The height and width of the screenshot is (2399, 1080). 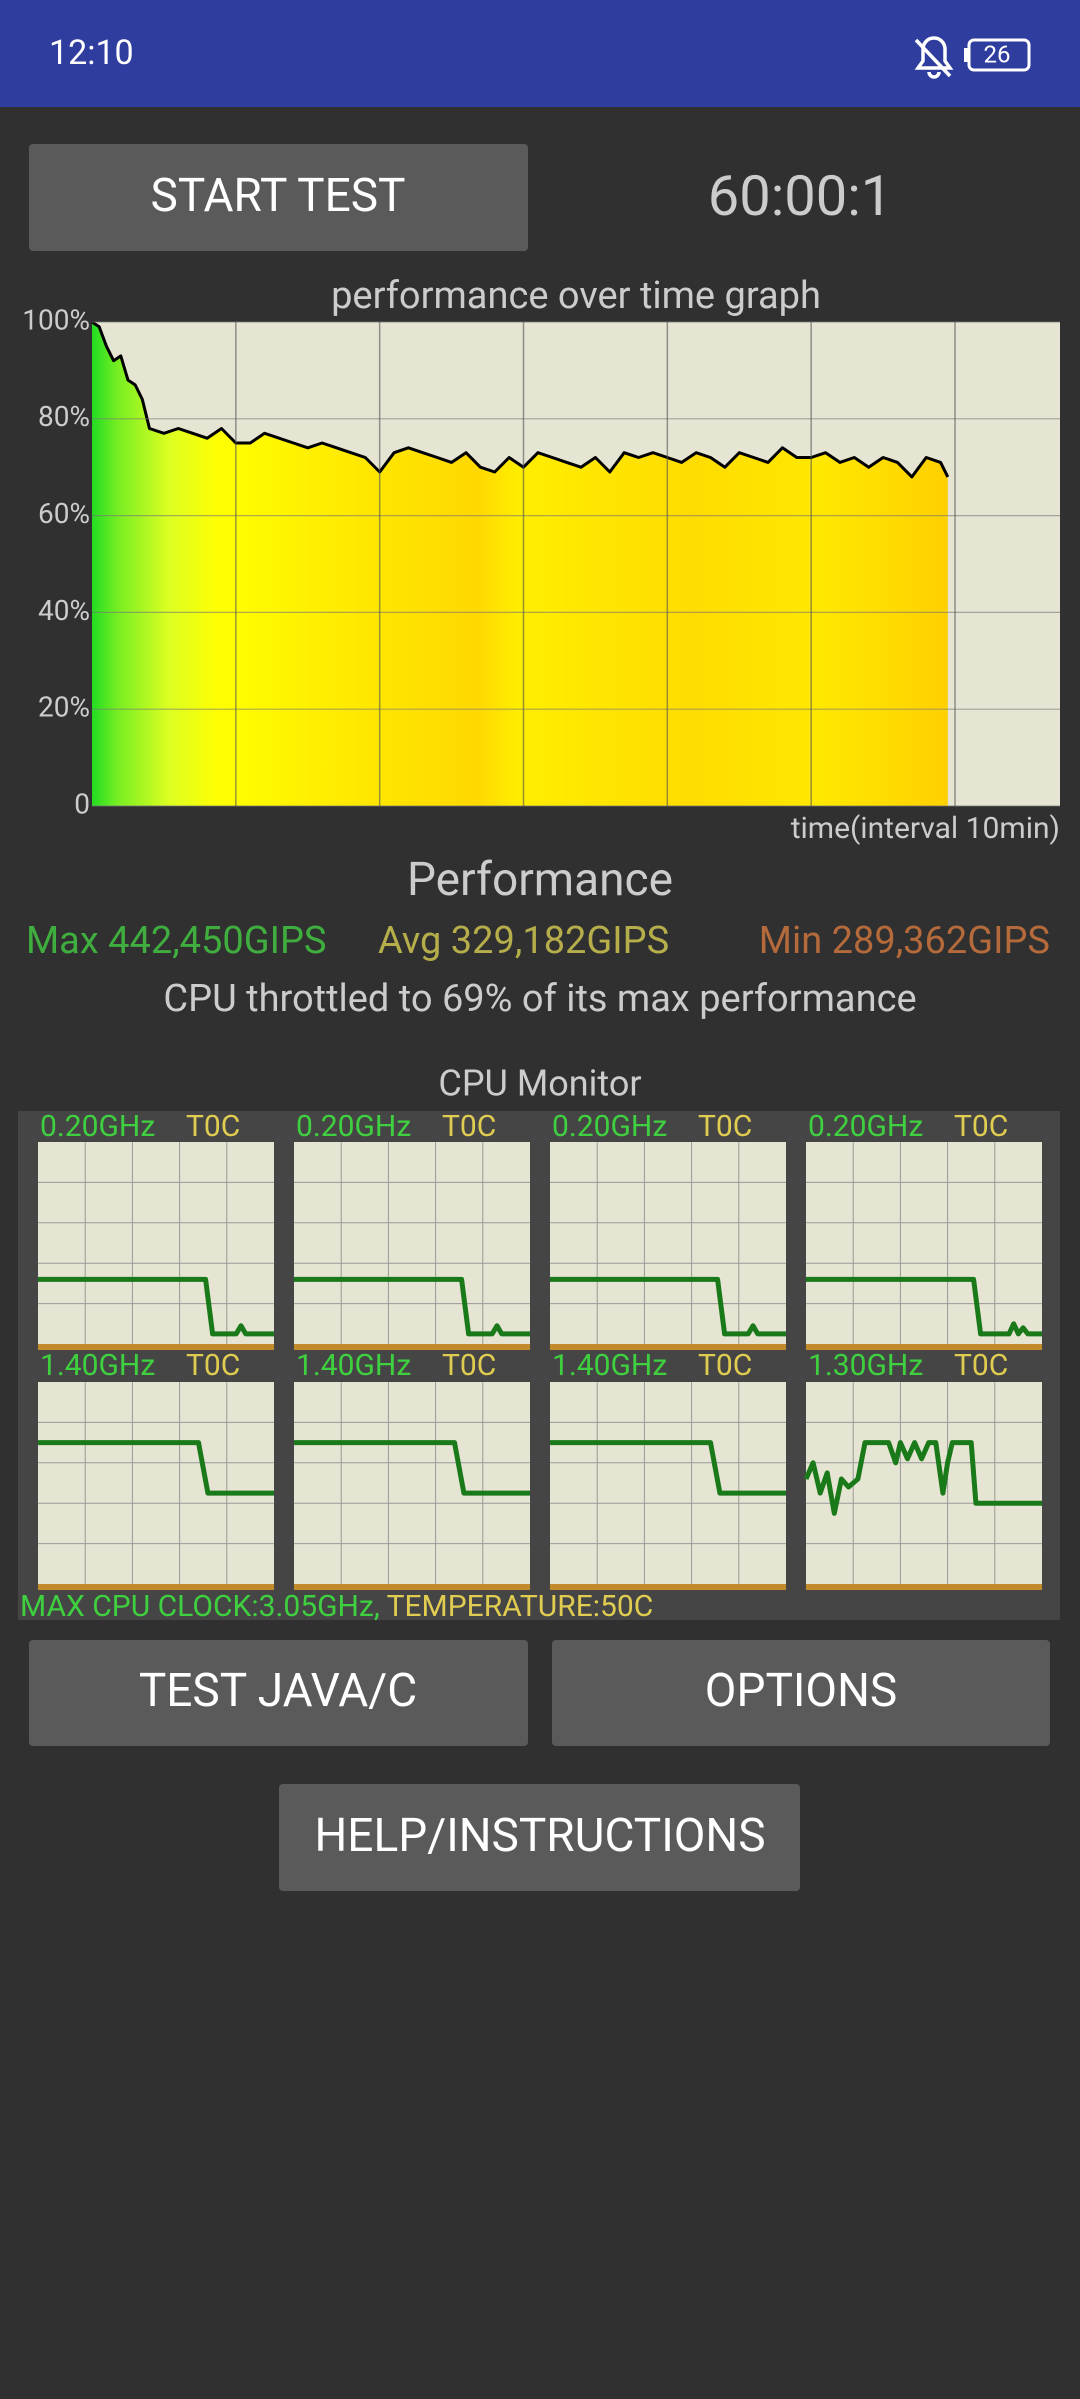 I want to click on avg-performance: Avg 329,182GIPS, so click(x=523, y=941).